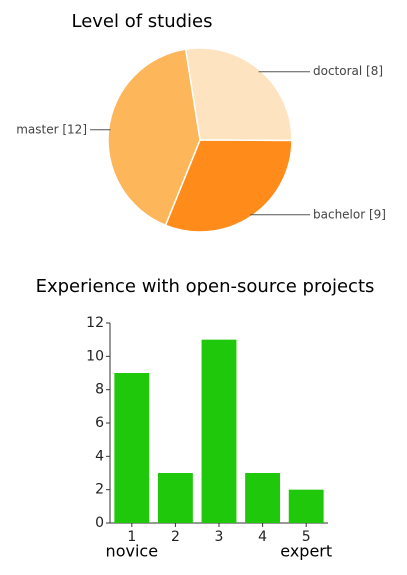 This screenshot has width=407, height=575. I want to click on x-tick-label: 4, so click(262, 537).